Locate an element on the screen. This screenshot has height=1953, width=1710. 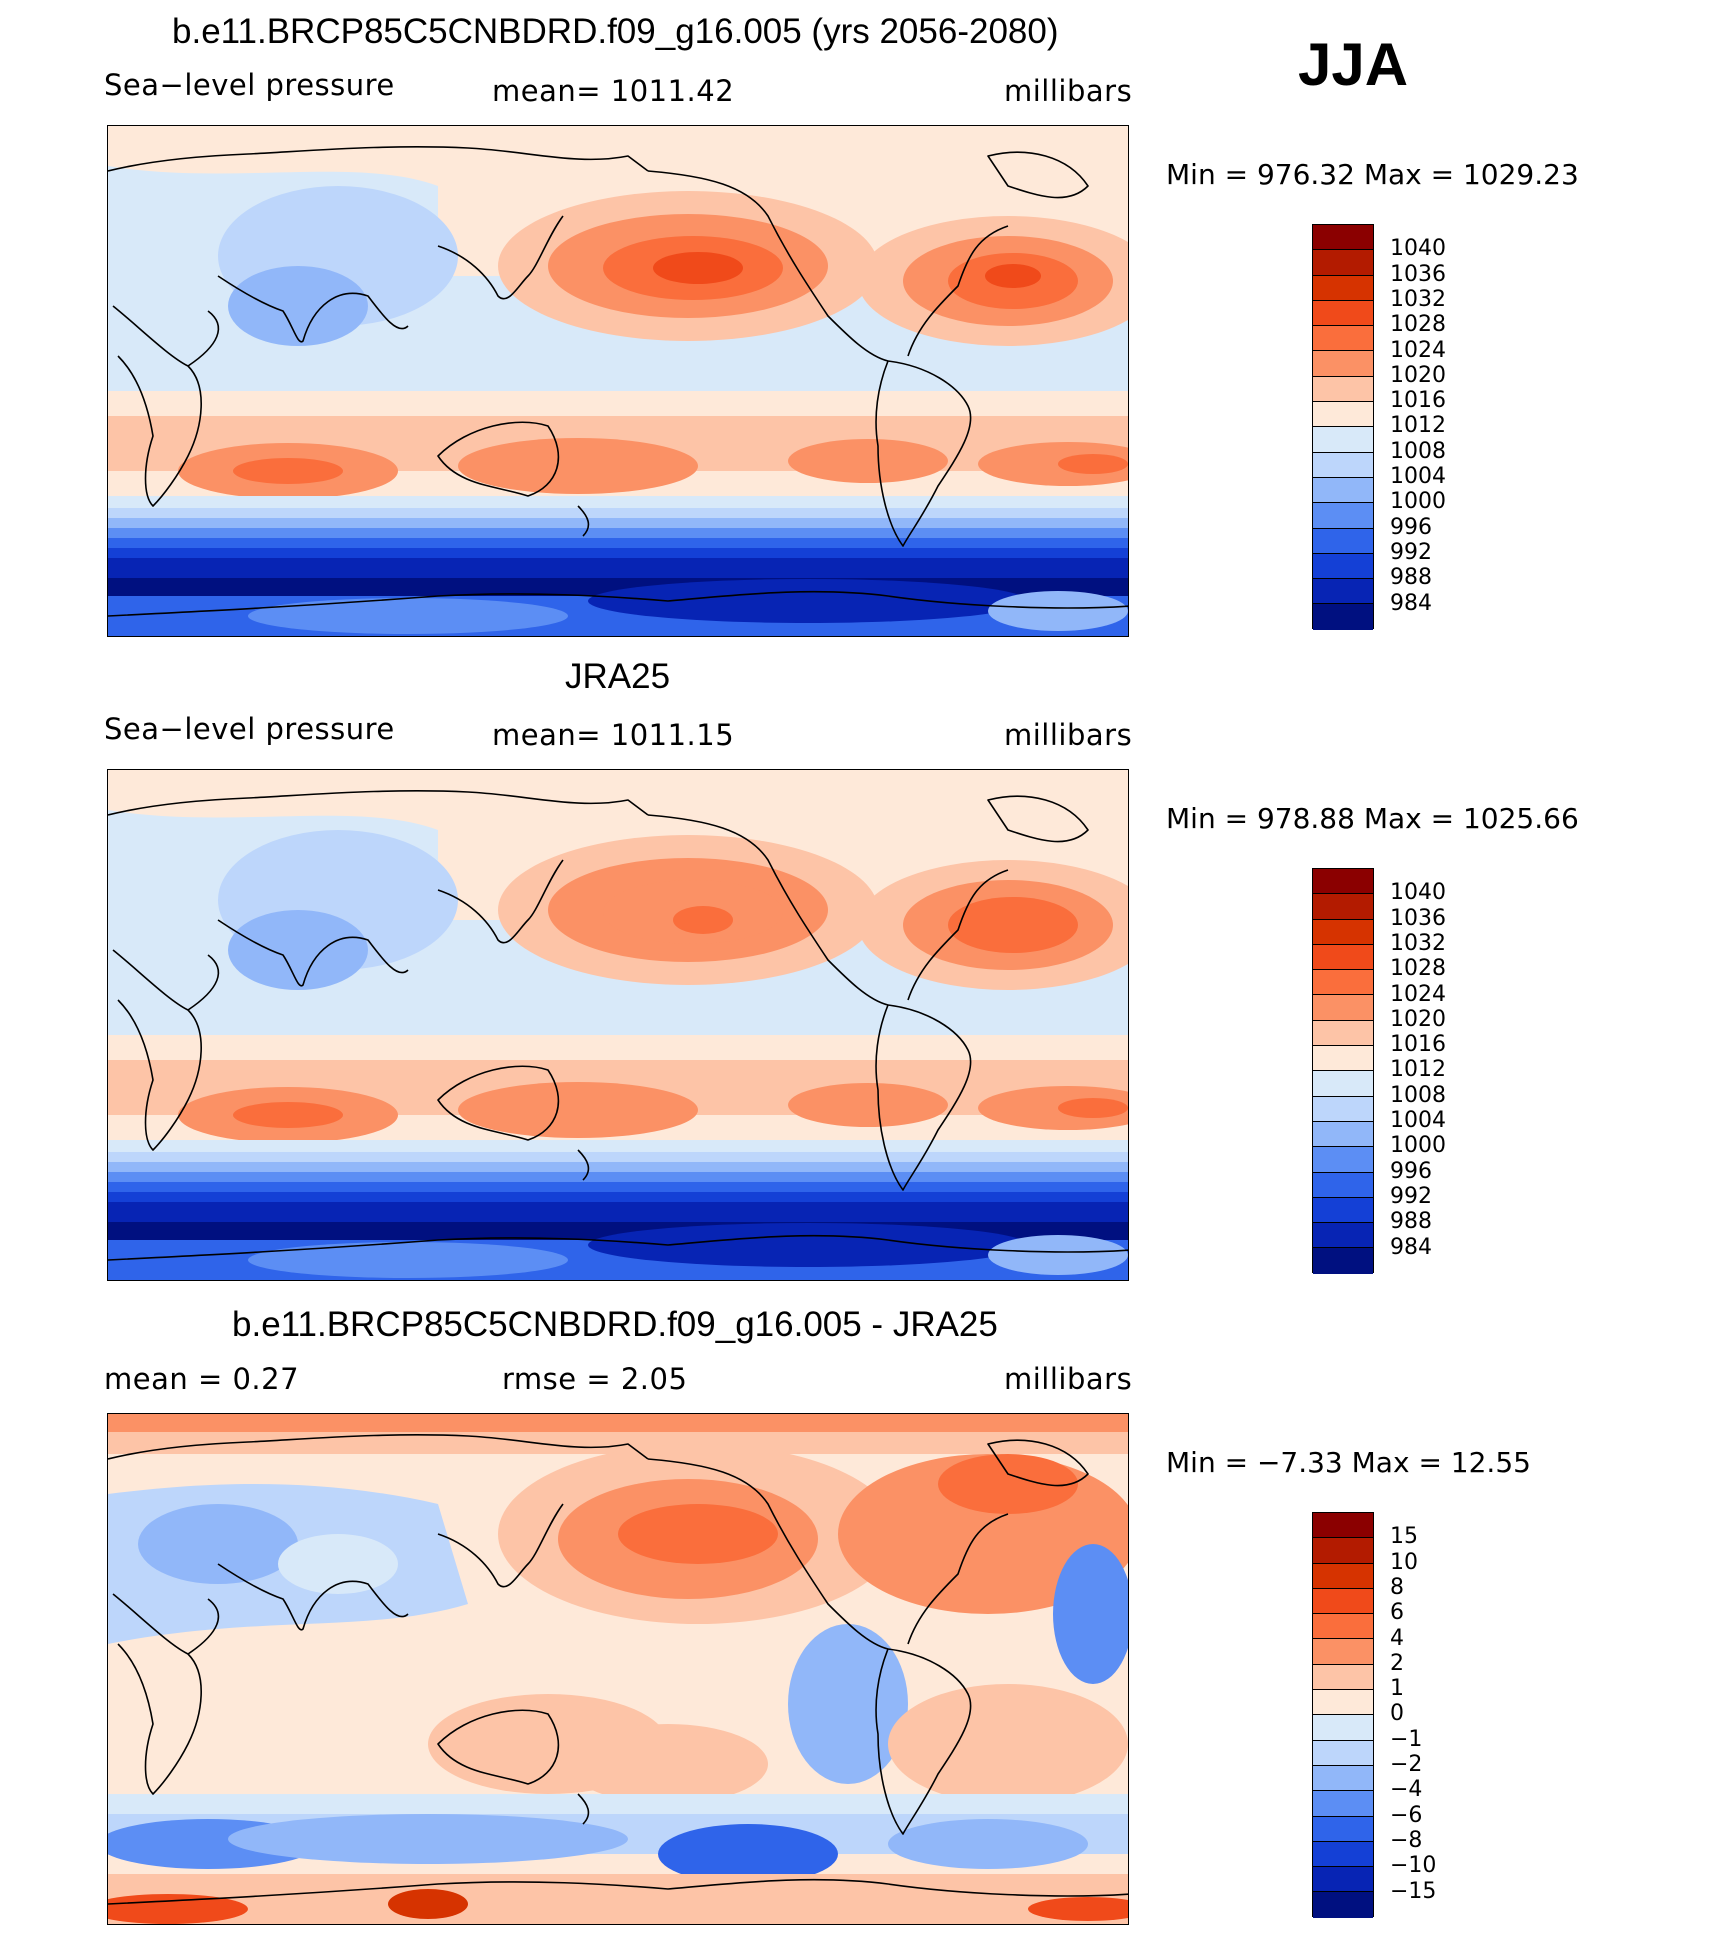
colorbar-label: 1008 is located at coordinates (1418, 451).